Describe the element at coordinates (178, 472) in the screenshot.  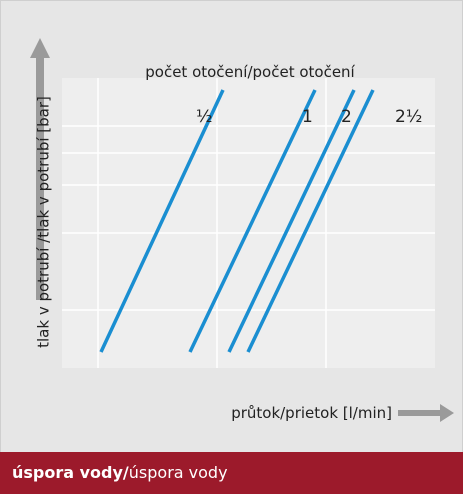
I see `footer-rest: úspora vody` at that location.